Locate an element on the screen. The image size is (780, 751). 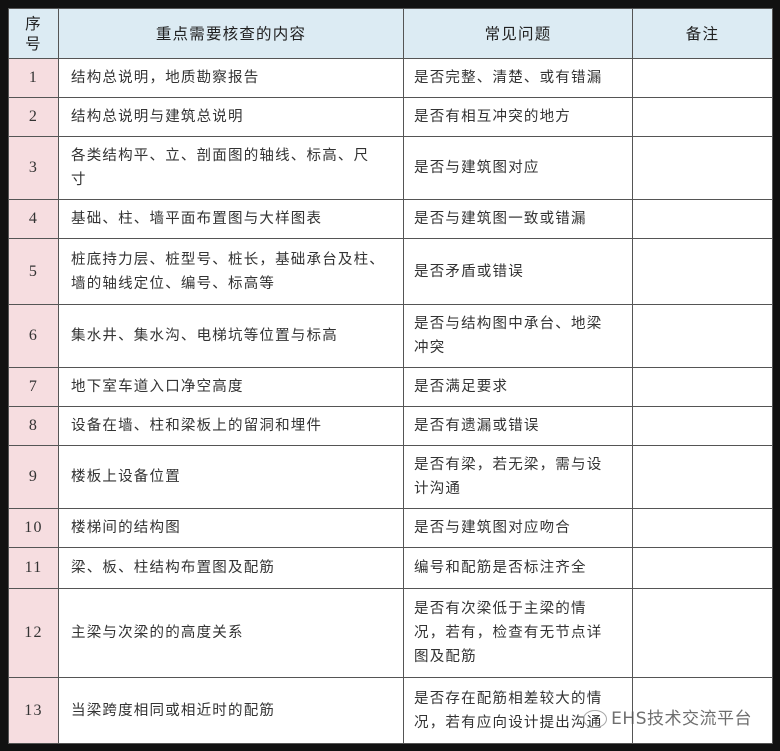
row-number: 8 is located at coordinates (33, 426).